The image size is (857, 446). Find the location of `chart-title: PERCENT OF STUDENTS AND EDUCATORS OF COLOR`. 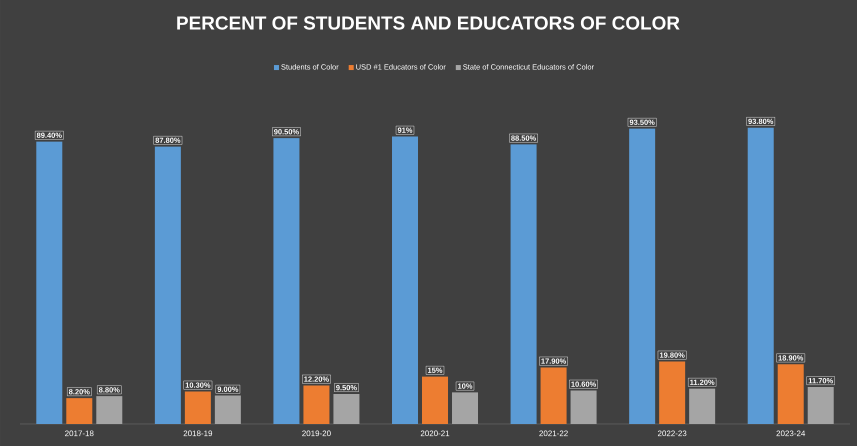

chart-title: PERCENT OF STUDENTS AND EDUCATORS OF COLOR is located at coordinates (428, 23).